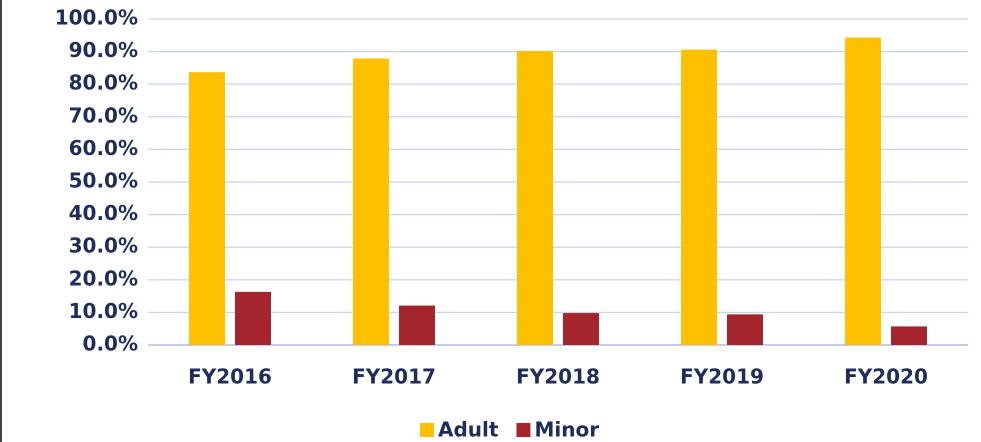 The height and width of the screenshot is (442, 981). Describe the element at coordinates (96, 18) in the screenshot. I see `y-tick-label: 100.0%` at that location.